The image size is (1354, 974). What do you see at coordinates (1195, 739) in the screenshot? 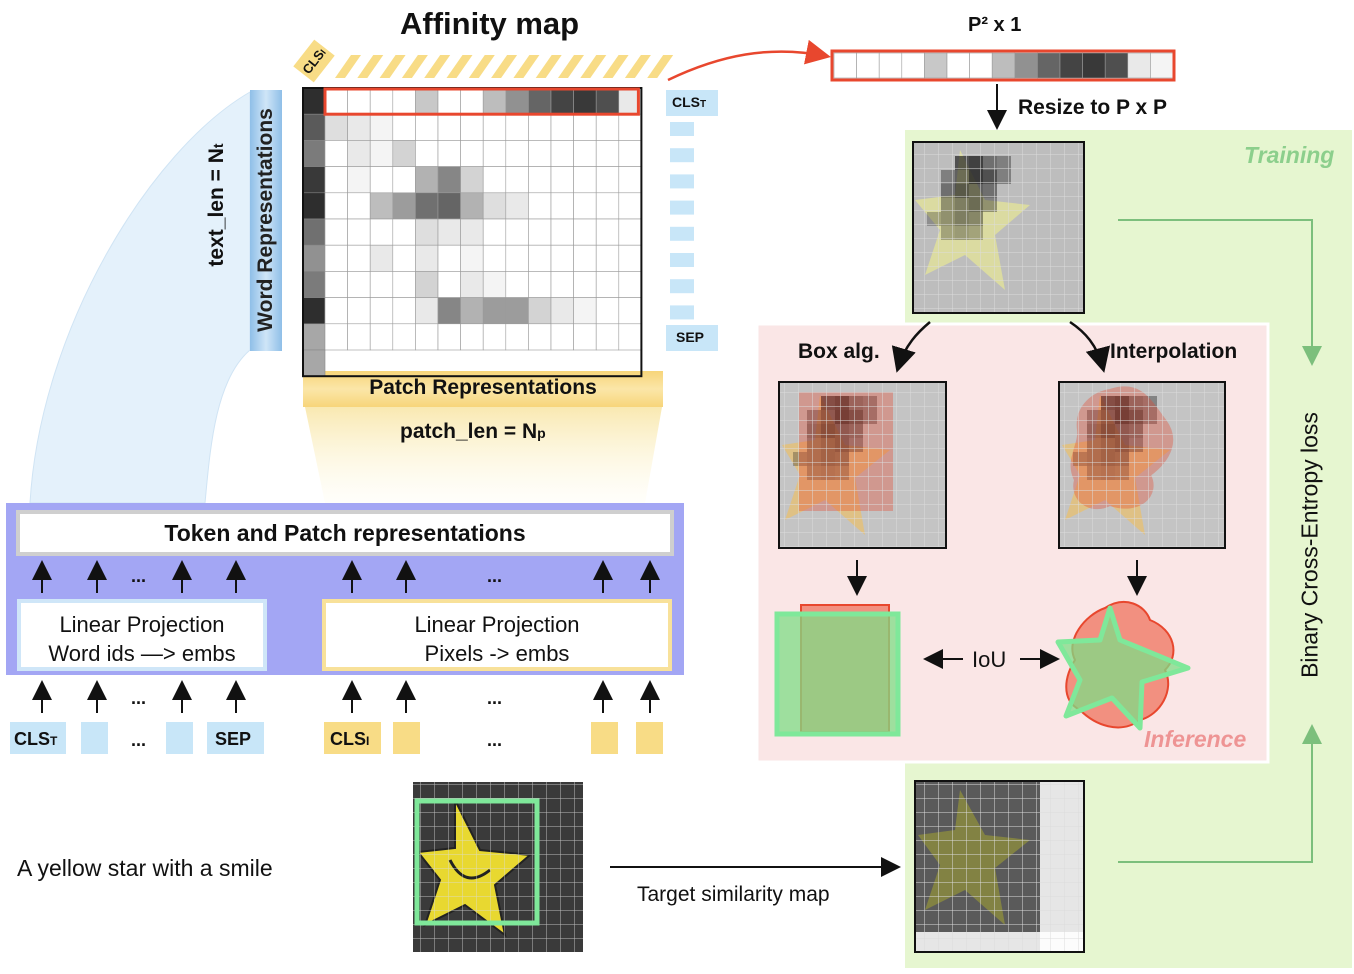
I see `inference-label: Inference` at bounding box center [1195, 739].